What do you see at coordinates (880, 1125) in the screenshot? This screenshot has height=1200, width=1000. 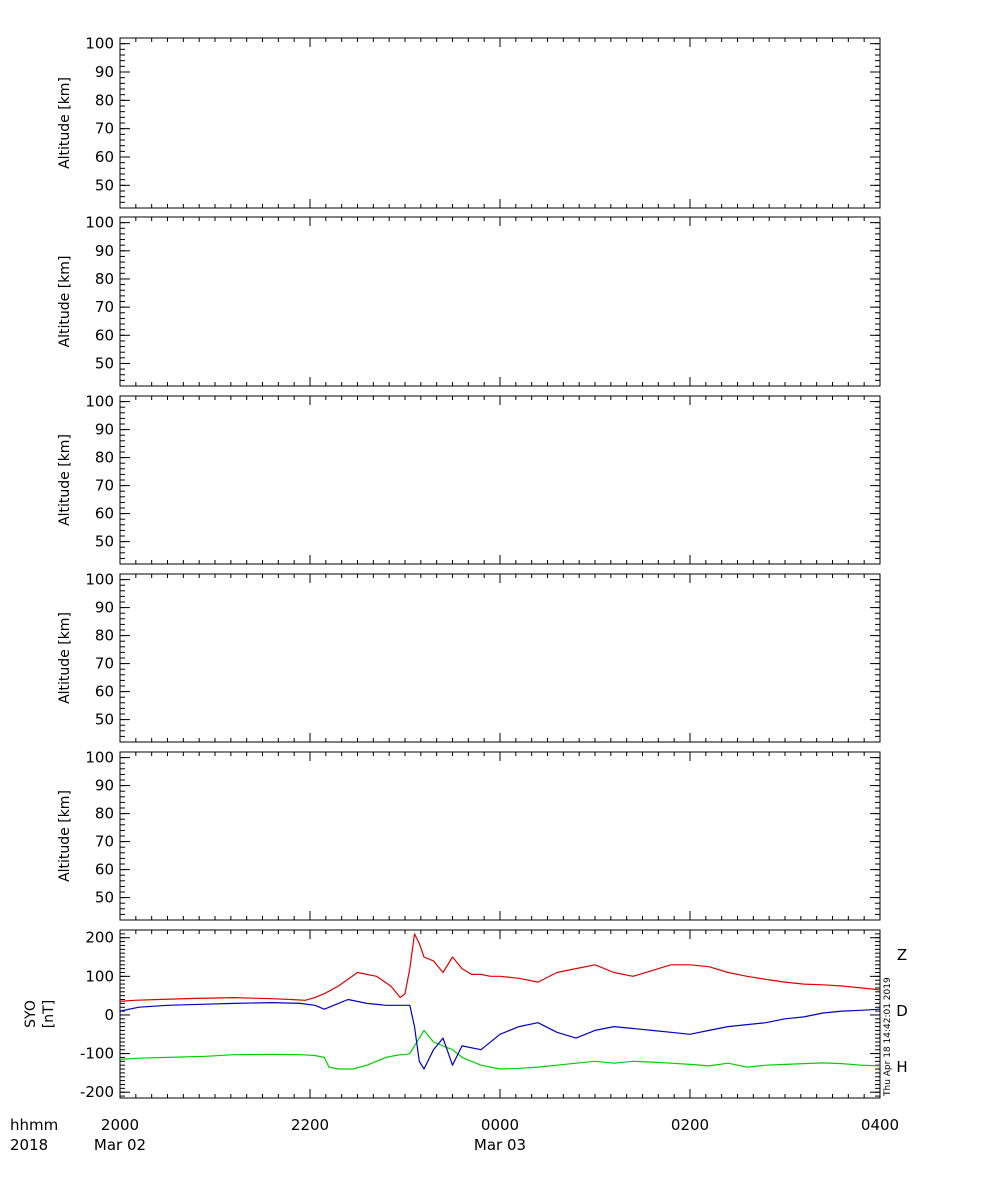 I see `x-tick-label: 0400` at bounding box center [880, 1125].